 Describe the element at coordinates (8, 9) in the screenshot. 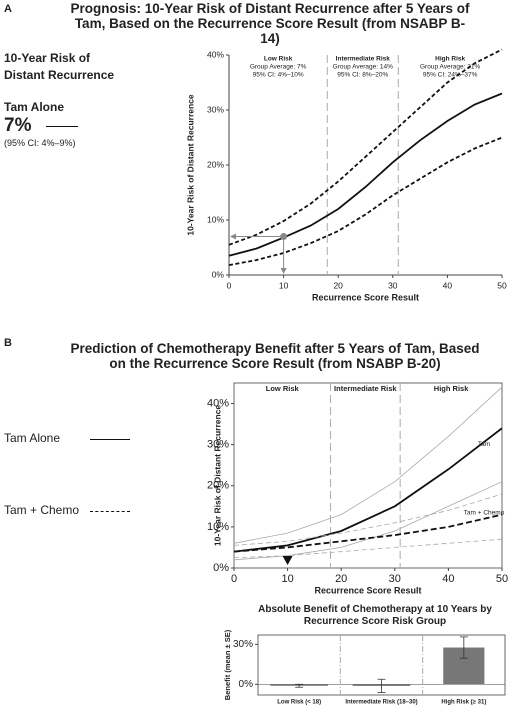

I see `panel-label: A` at that location.